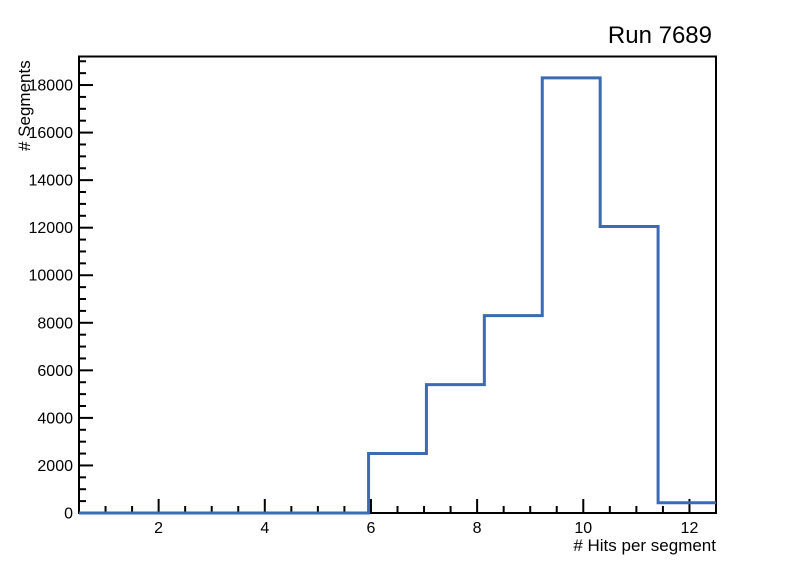  What do you see at coordinates (659, 35) in the screenshot?
I see `plot-title: Run 7689` at bounding box center [659, 35].